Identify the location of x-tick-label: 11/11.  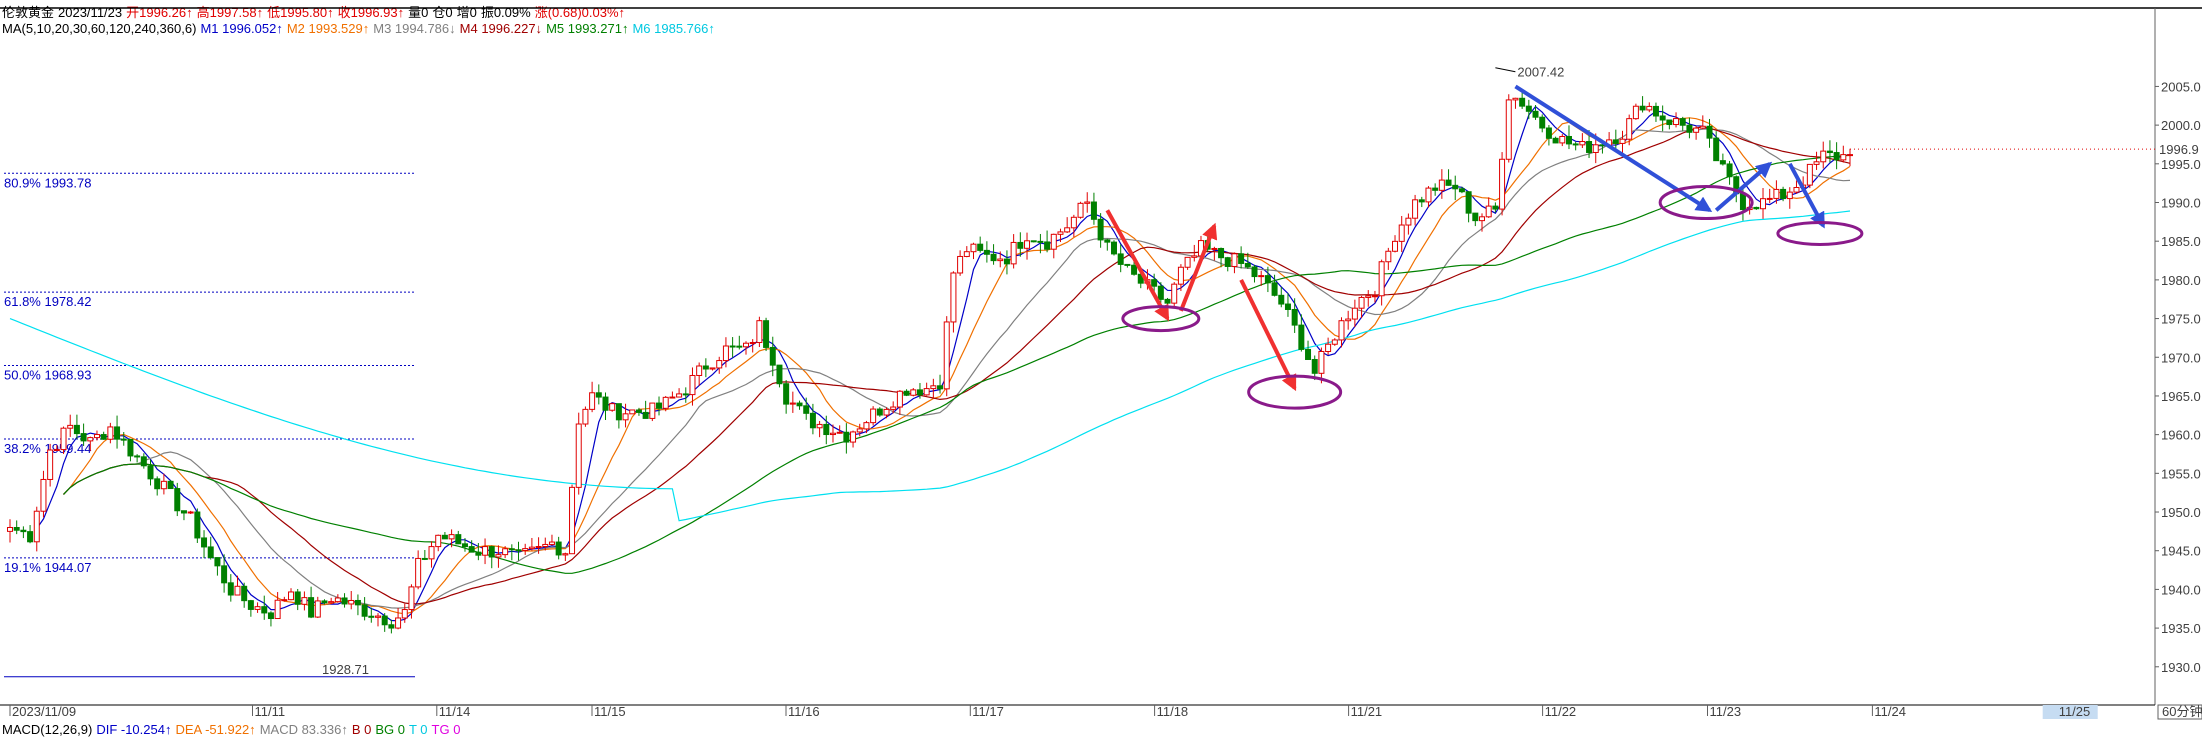
(270, 711).